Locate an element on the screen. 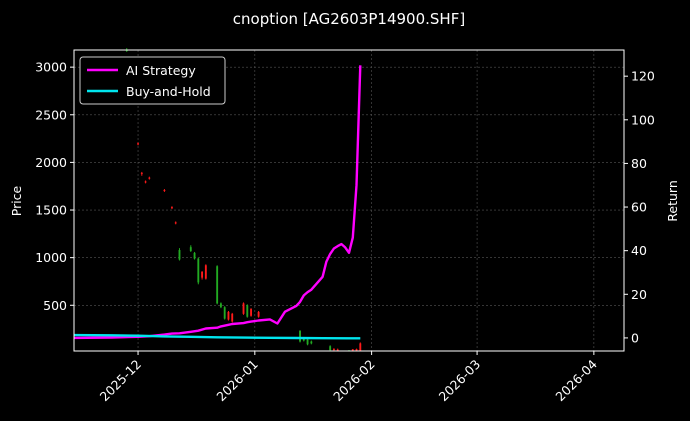  legend-label-buy-and-hold: Buy-and-Hold is located at coordinates (168, 91).